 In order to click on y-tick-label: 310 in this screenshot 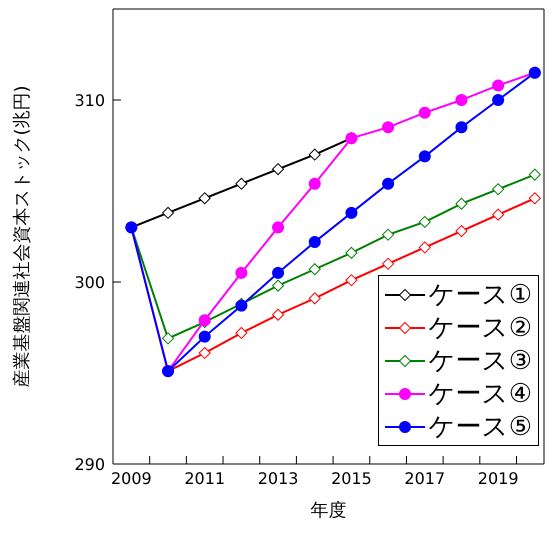, I will do `click(89, 100)`.